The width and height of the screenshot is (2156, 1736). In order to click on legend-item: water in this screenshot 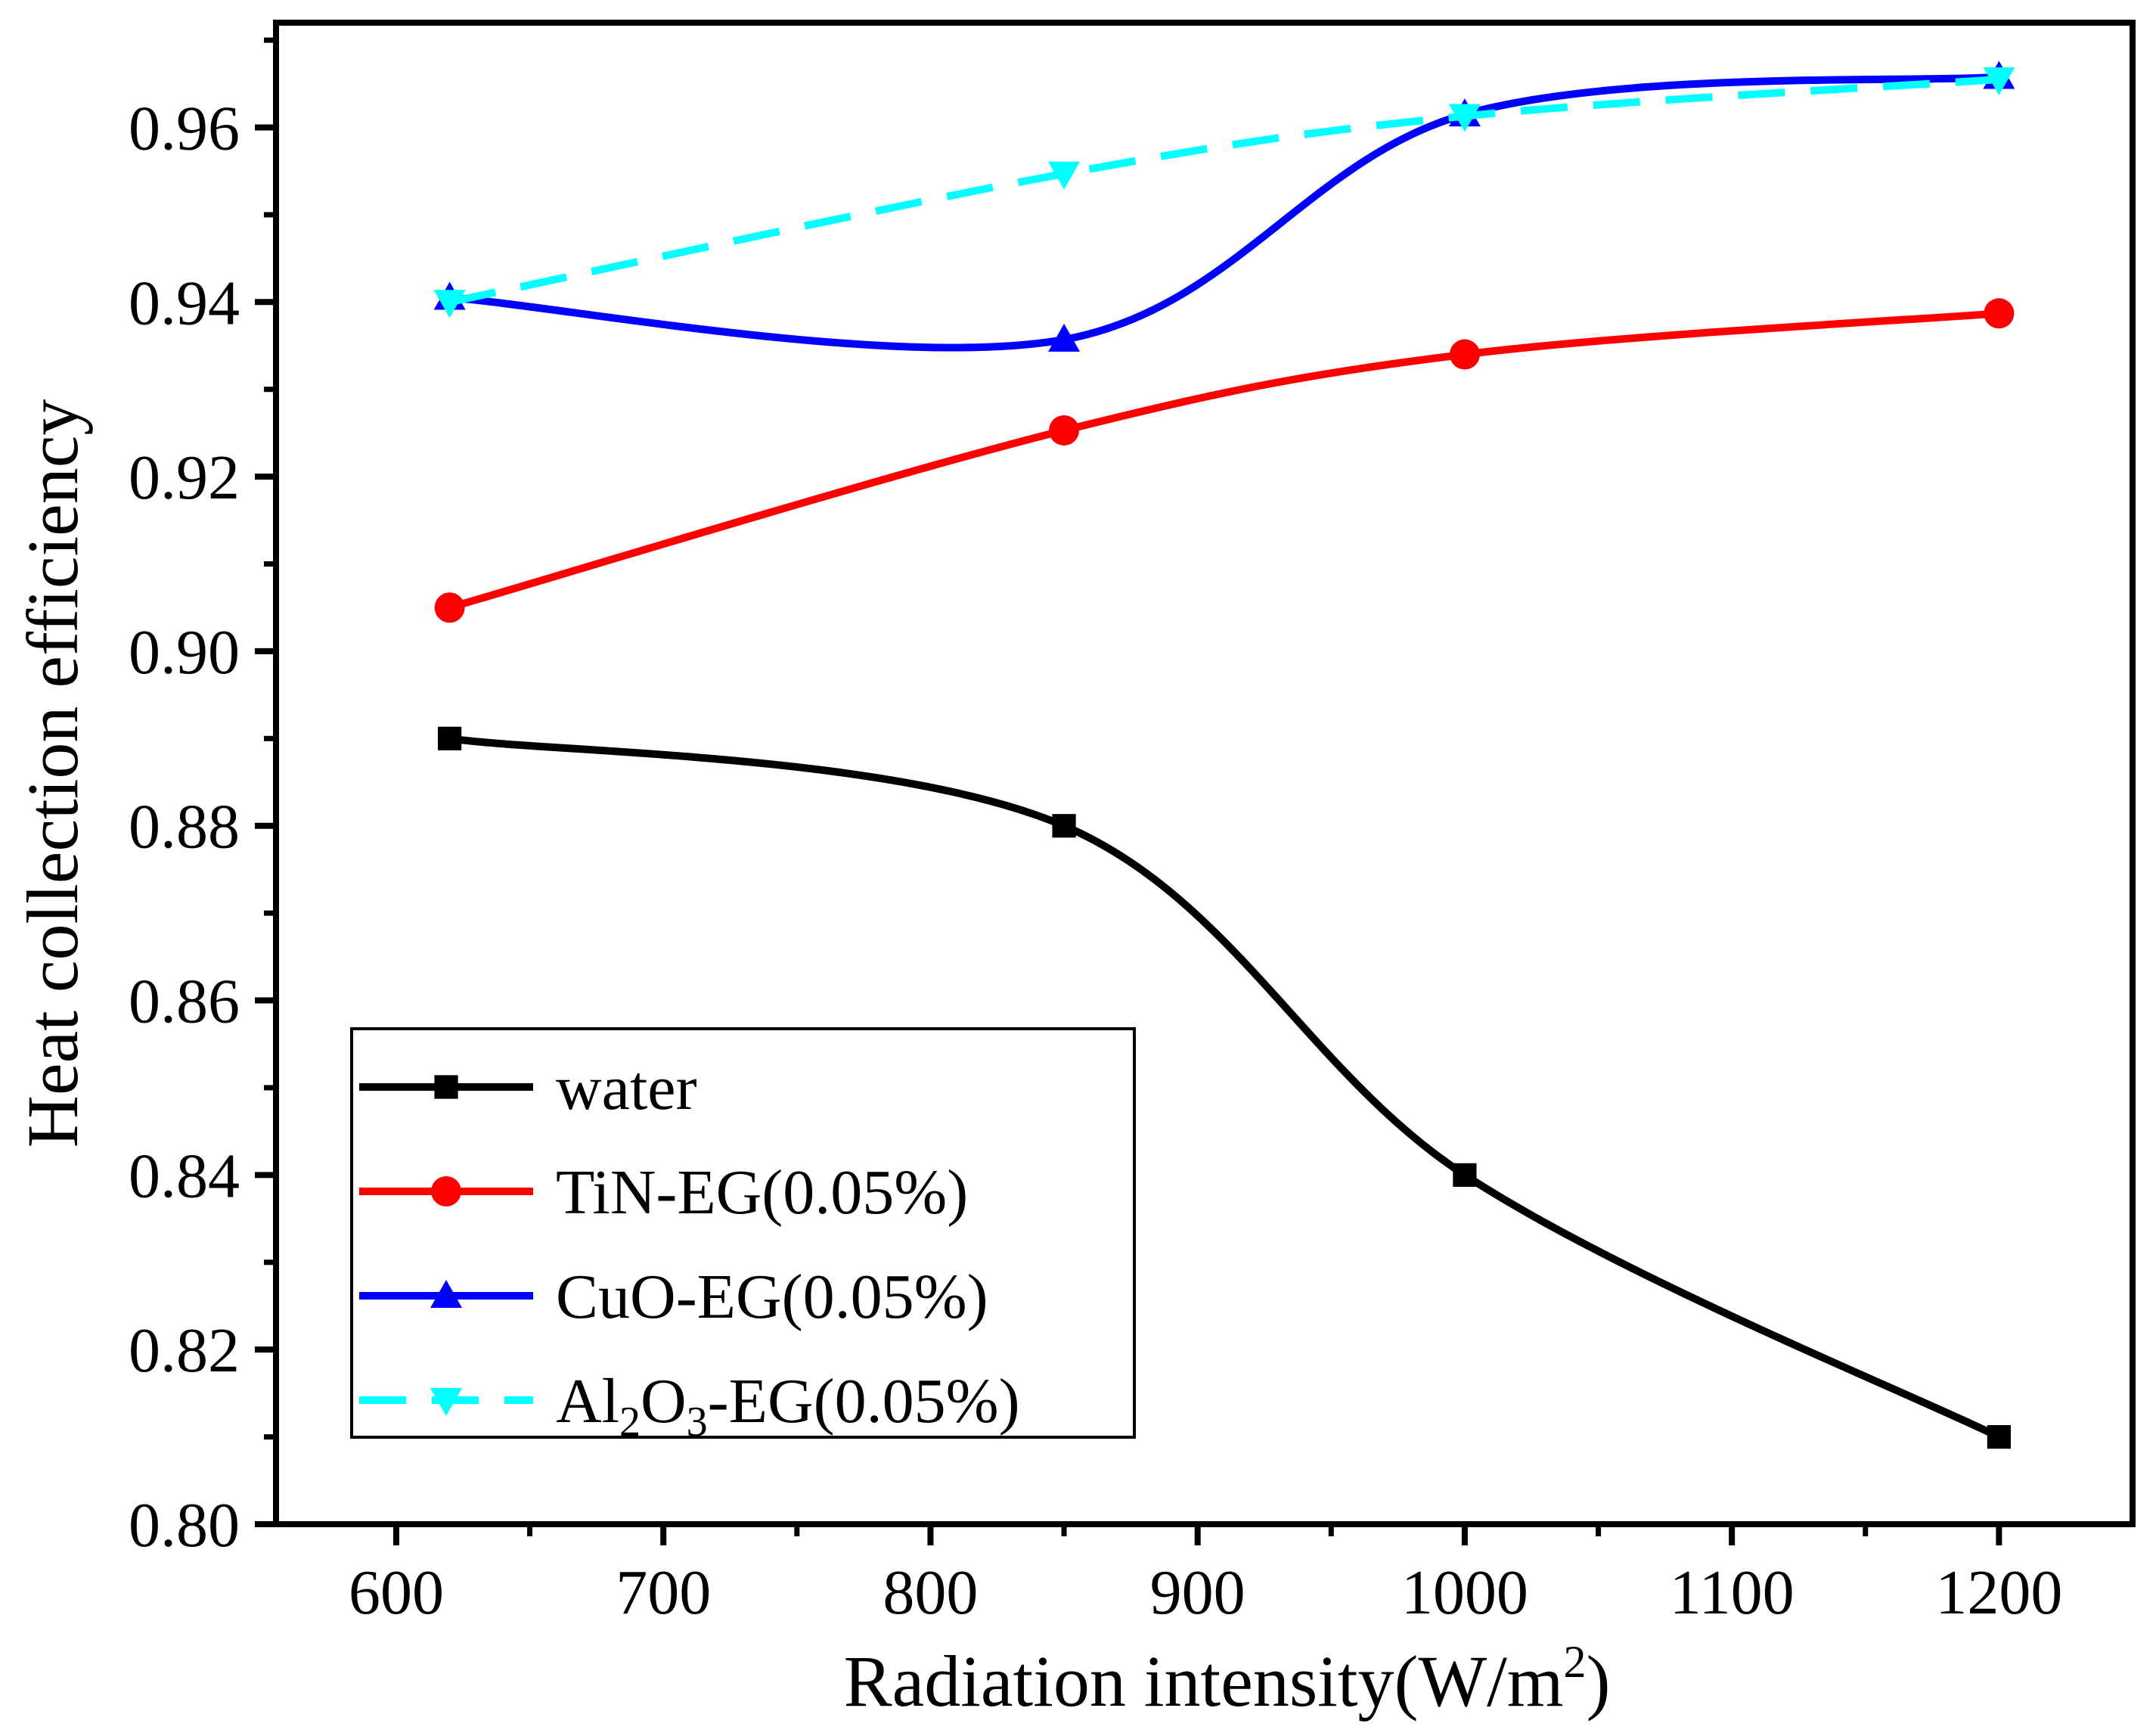, I will do `click(528, 1088)`.